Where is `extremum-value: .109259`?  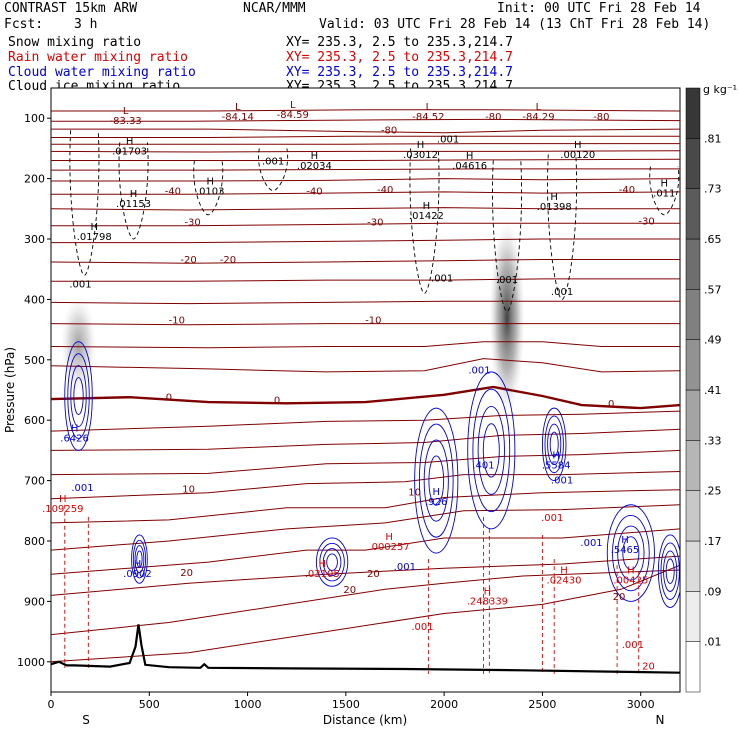 extremum-value: .109259 is located at coordinates (62, 509).